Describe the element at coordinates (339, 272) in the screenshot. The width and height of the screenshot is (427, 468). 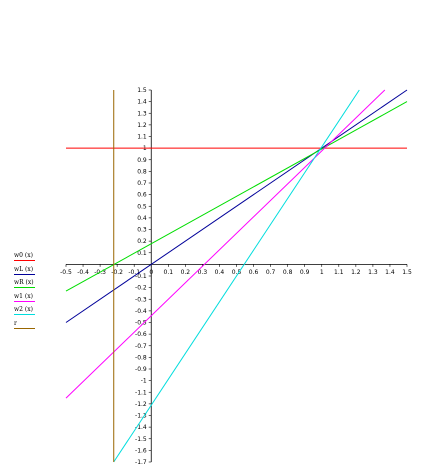
I see `x-tick-label: 1.1` at that location.